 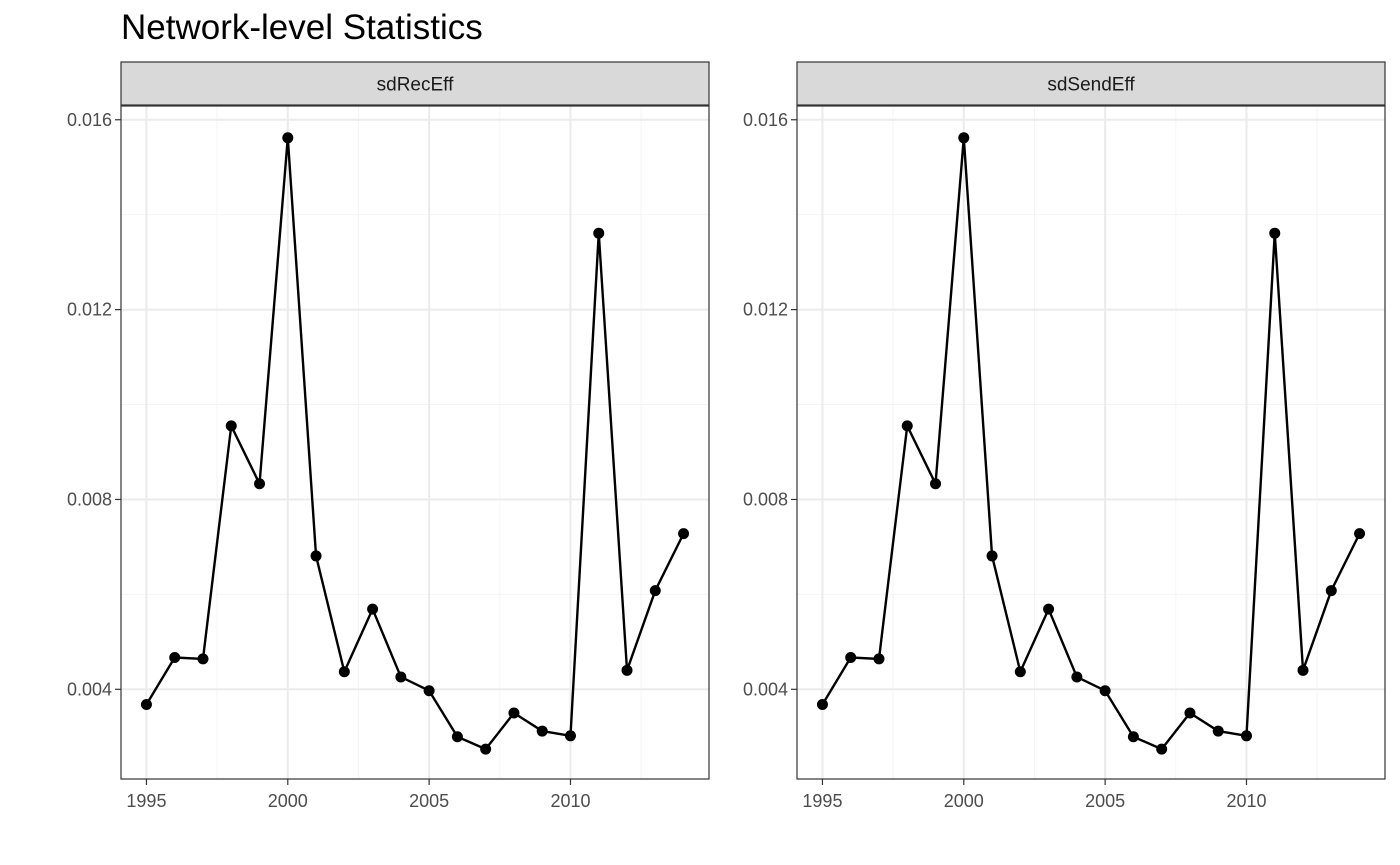 I want to click on facet-strip-sdRecEff, so click(x=415, y=83).